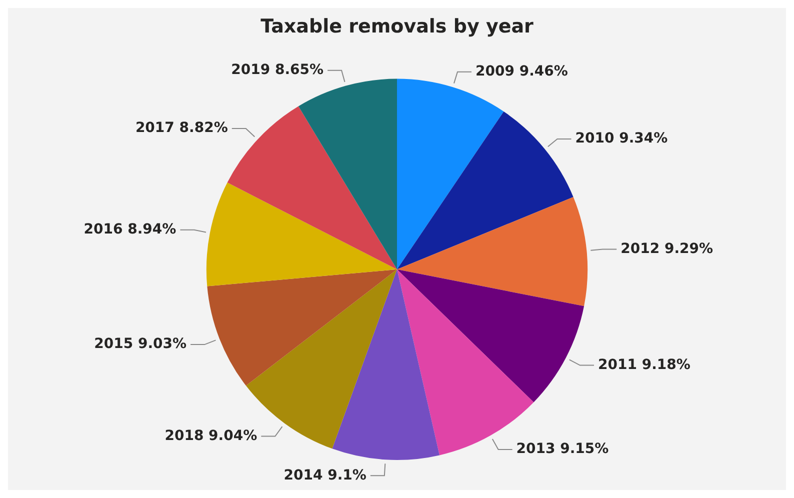  Describe the element at coordinates (562, 449) in the screenshot. I see `slice-label: 2013 9.15%` at that location.